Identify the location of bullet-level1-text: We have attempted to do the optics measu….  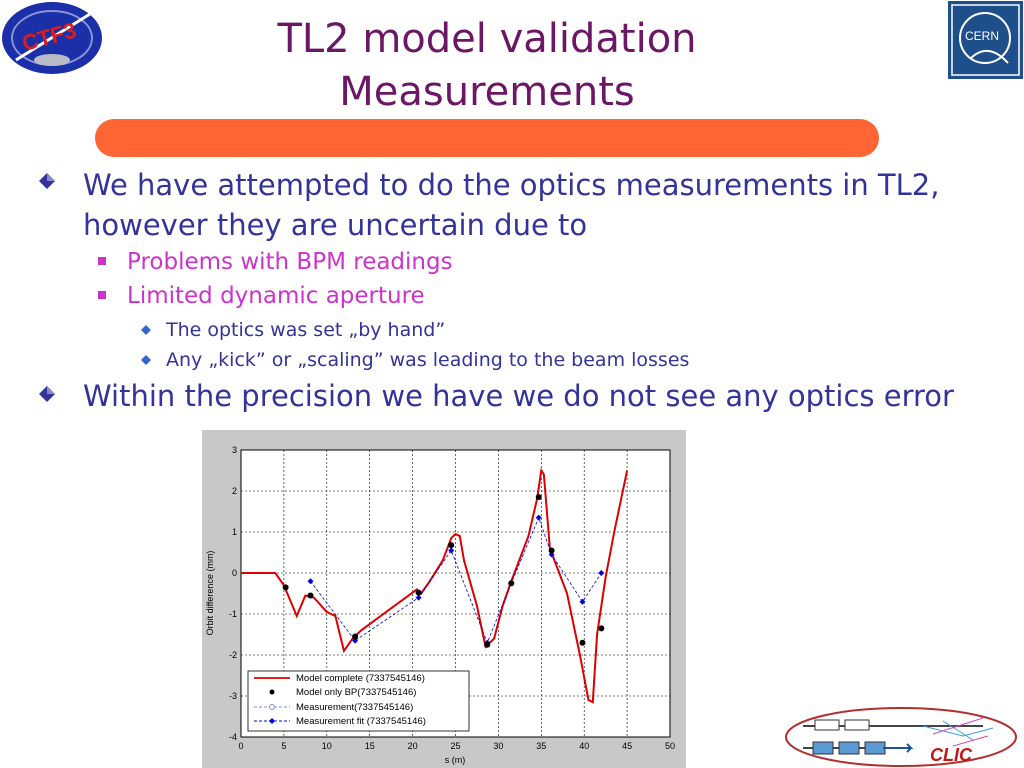
(511, 205).